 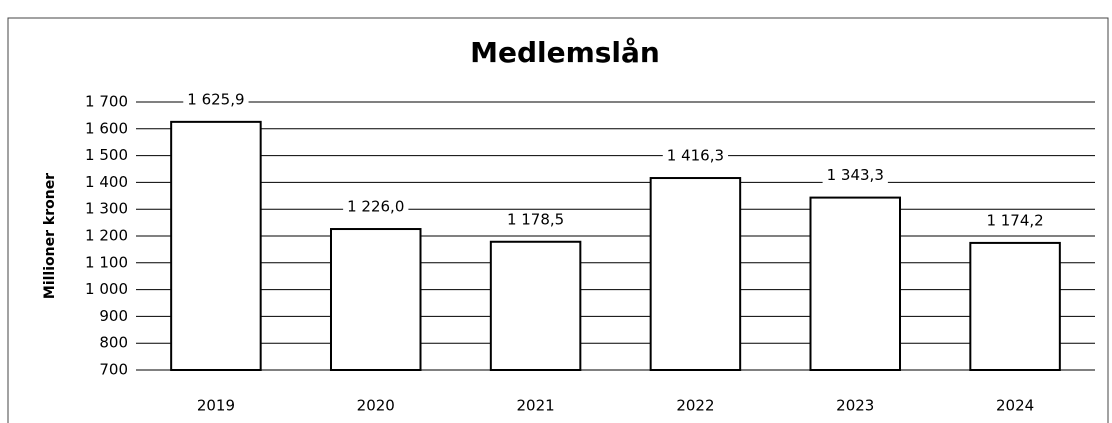 I want to click on y-tick-label: 1 700, so click(x=106, y=102).